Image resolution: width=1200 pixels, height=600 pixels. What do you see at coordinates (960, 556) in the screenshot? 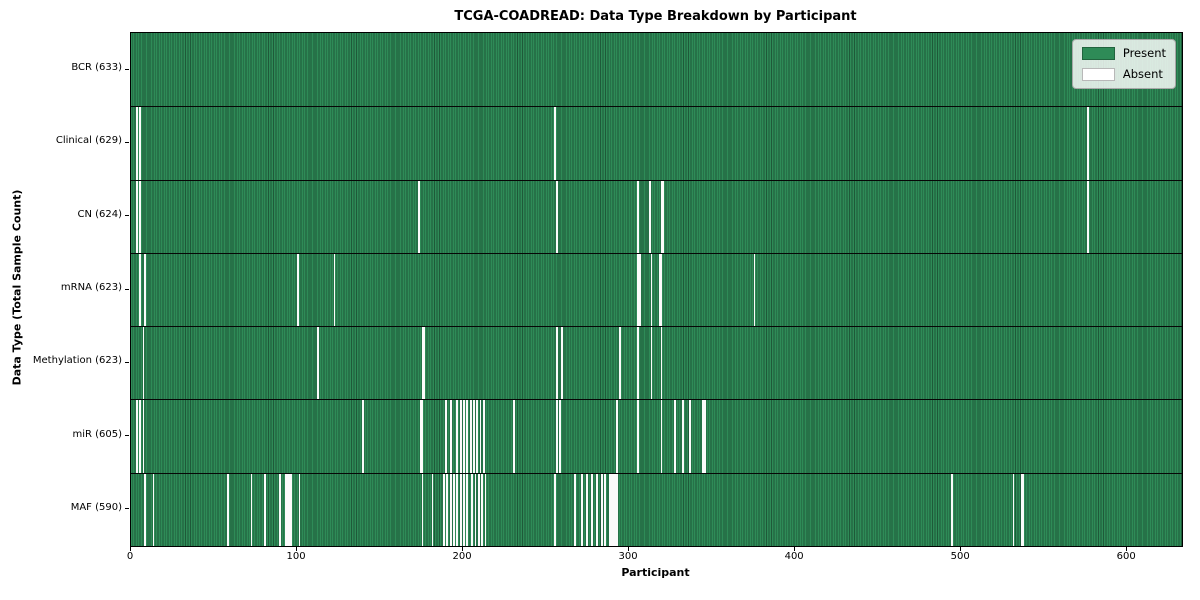
I see `x-tick-label: 500` at bounding box center [960, 556].